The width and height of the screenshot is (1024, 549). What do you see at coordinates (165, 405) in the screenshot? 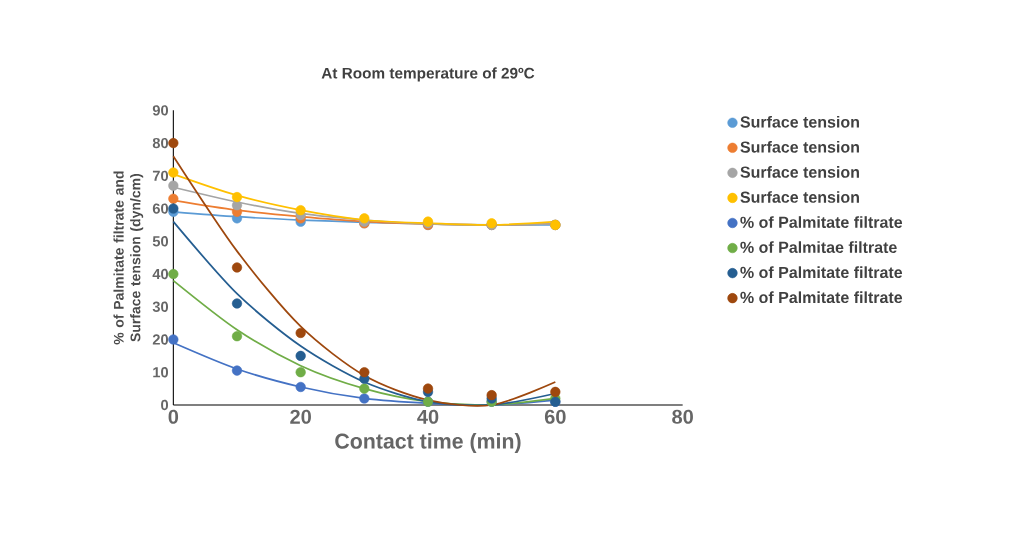
I see `y-tick-label: 0` at bounding box center [165, 405].